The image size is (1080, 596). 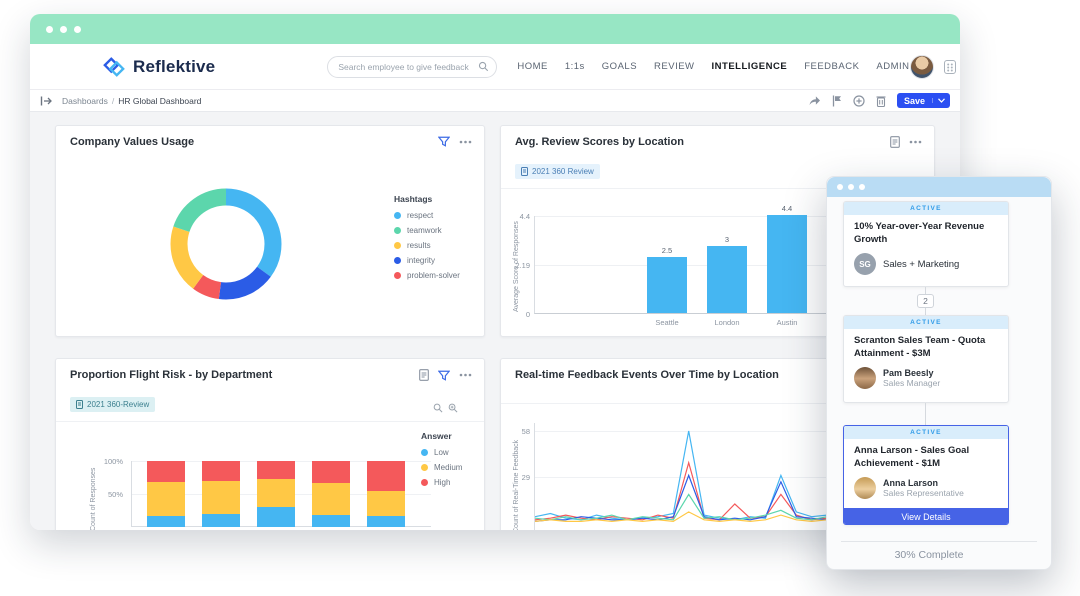 What do you see at coordinates (455, 141) in the screenshot?
I see `card-actions` at bounding box center [455, 141].